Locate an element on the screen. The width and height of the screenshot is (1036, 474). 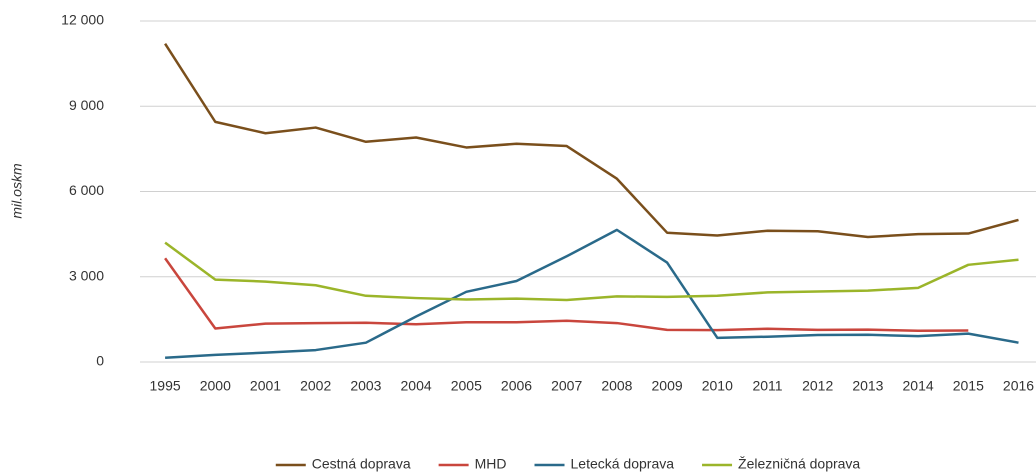
x-tick-label: 2009 is located at coordinates (667, 386).